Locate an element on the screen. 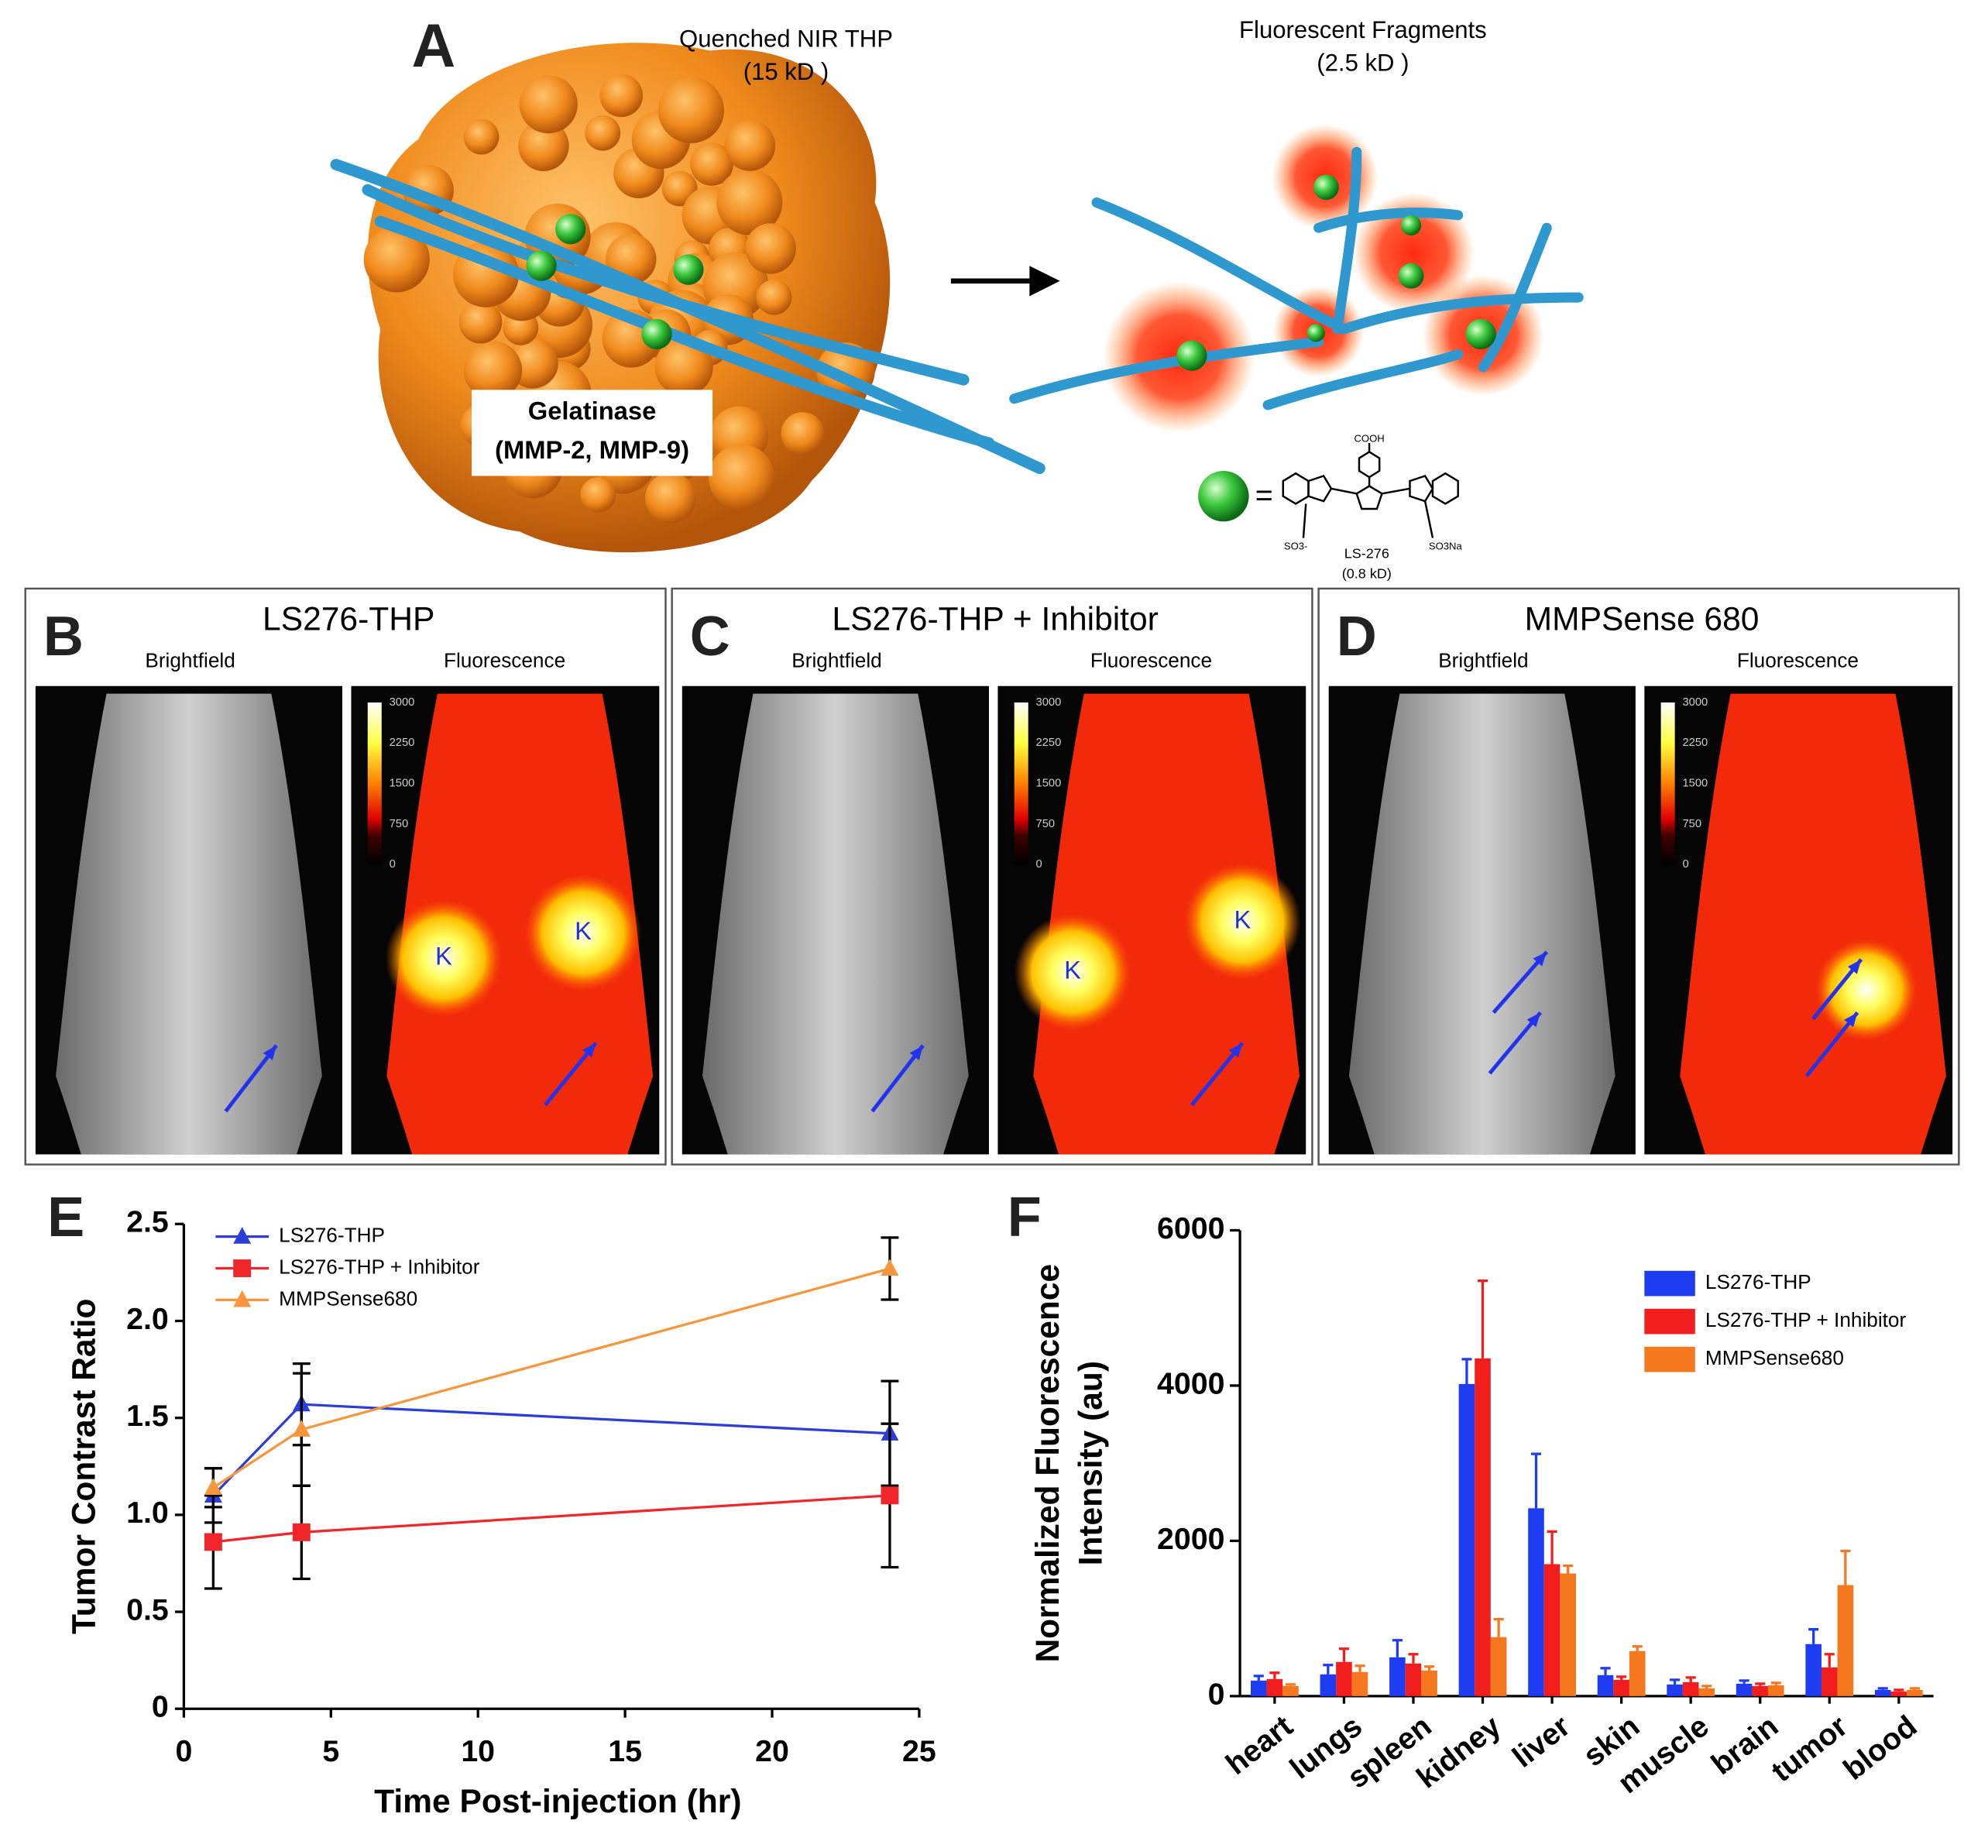  colorbar-tick-label: 1500 is located at coordinates (1695, 783).